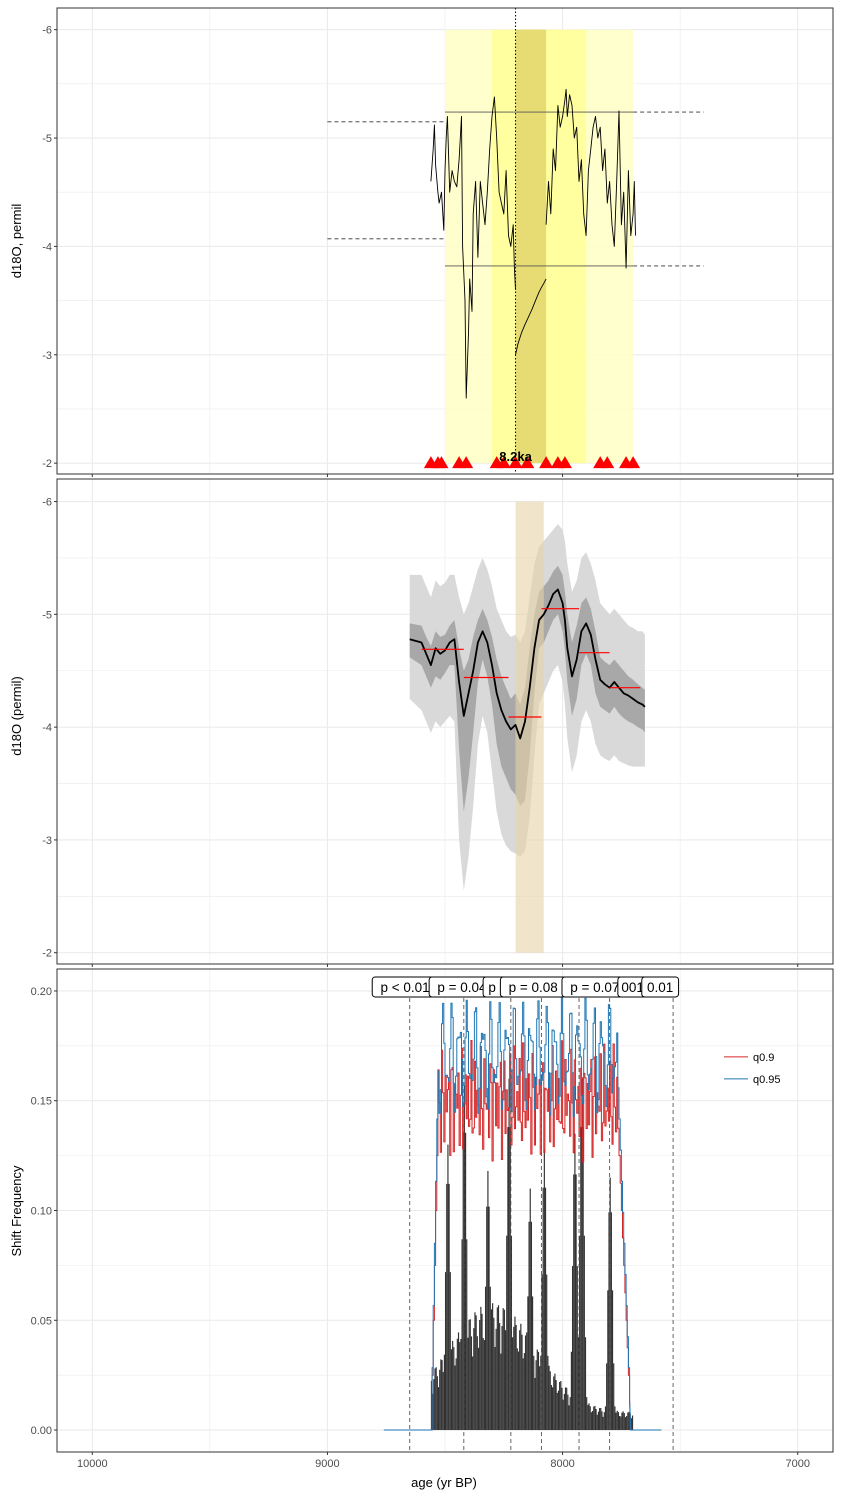 Image resolution: width=841 pixels, height=1498 pixels. What do you see at coordinates (41, 992) in the screenshot?
I see `y-tick-label: 0.20` at bounding box center [41, 992].